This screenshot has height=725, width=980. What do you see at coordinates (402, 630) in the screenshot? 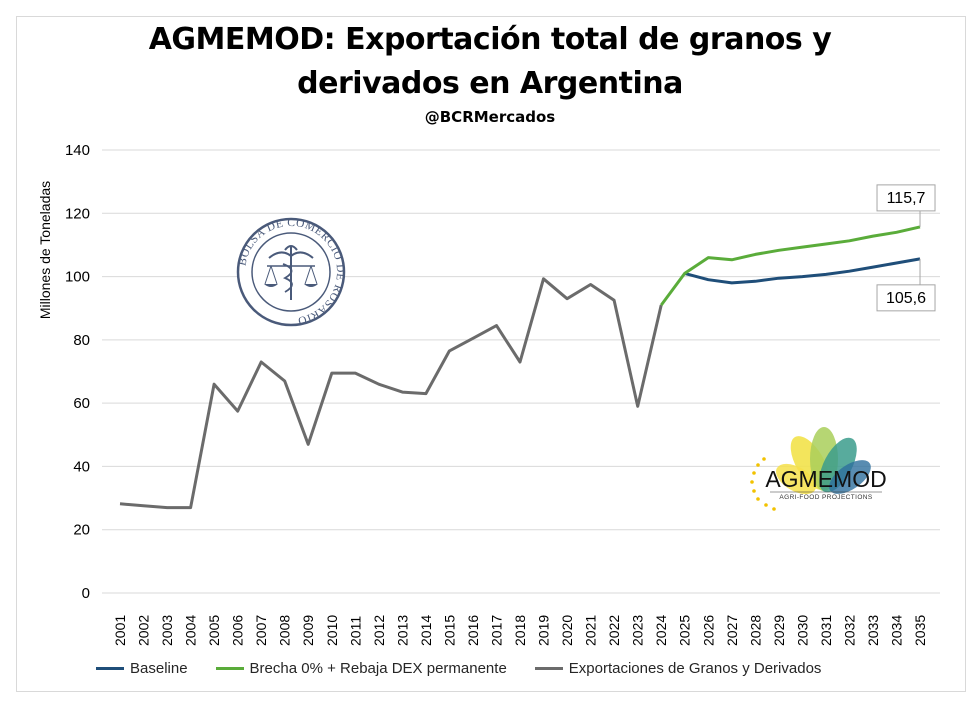
I see `x-tick-label: 2013` at bounding box center [402, 630].